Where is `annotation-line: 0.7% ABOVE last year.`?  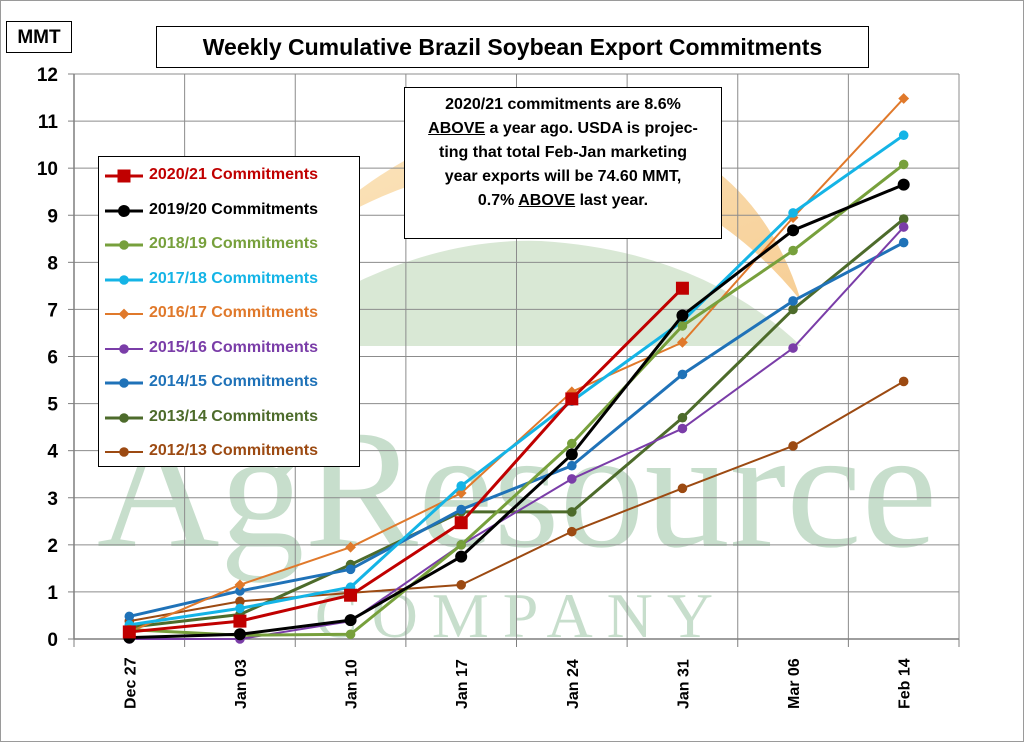 annotation-line: 0.7% ABOVE last year. is located at coordinates (563, 201).